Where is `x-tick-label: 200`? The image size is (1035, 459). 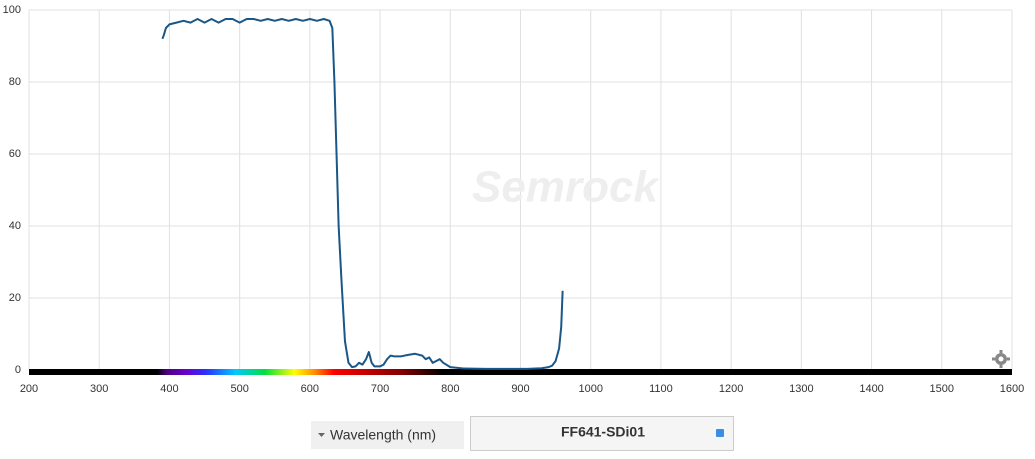 x-tick-label: 200 is located at coordinates (29, 389).